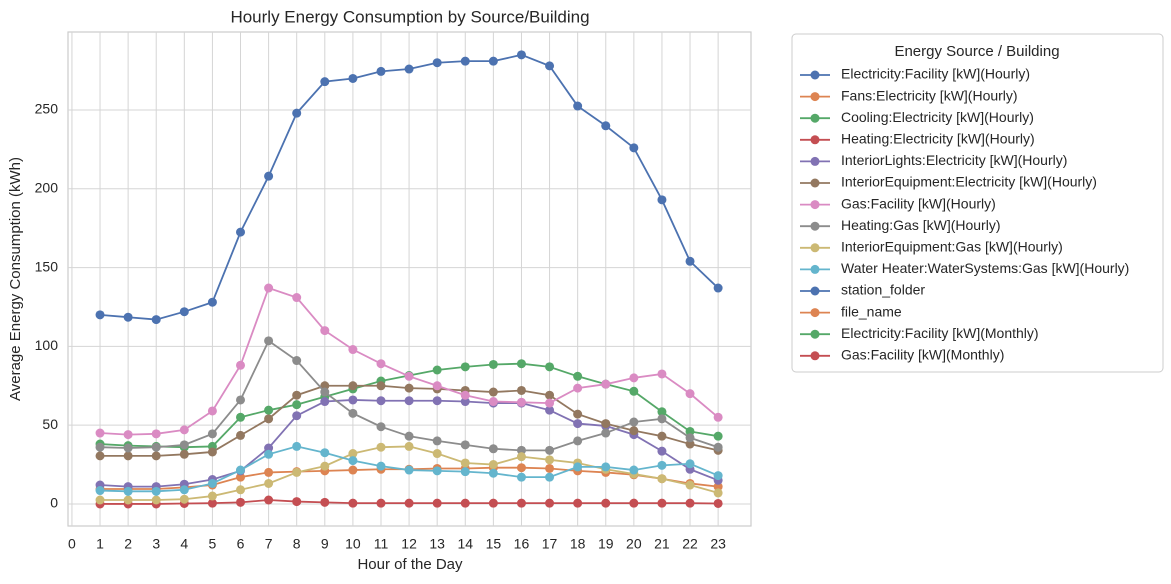 Image resolution: width=1171 pixels, height=584 pixels. Describe the element at coordinates (241, 544) in the screenshot. I see `x-tick-label: 6` at that location.